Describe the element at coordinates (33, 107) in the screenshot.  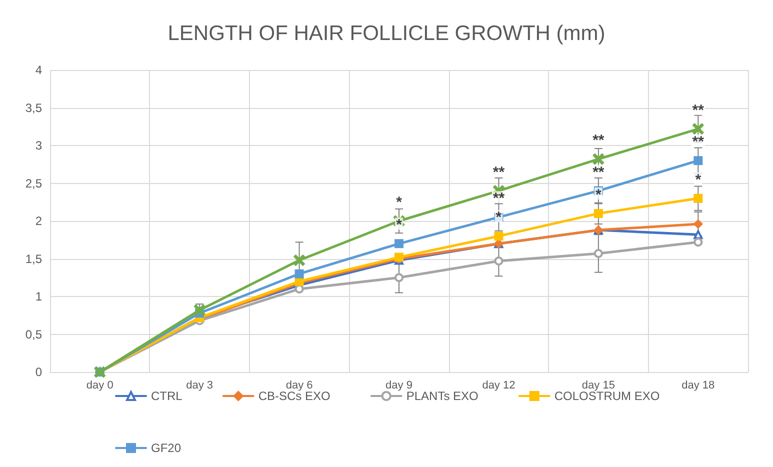
I see `y-tick-label: 3,5` at that location.